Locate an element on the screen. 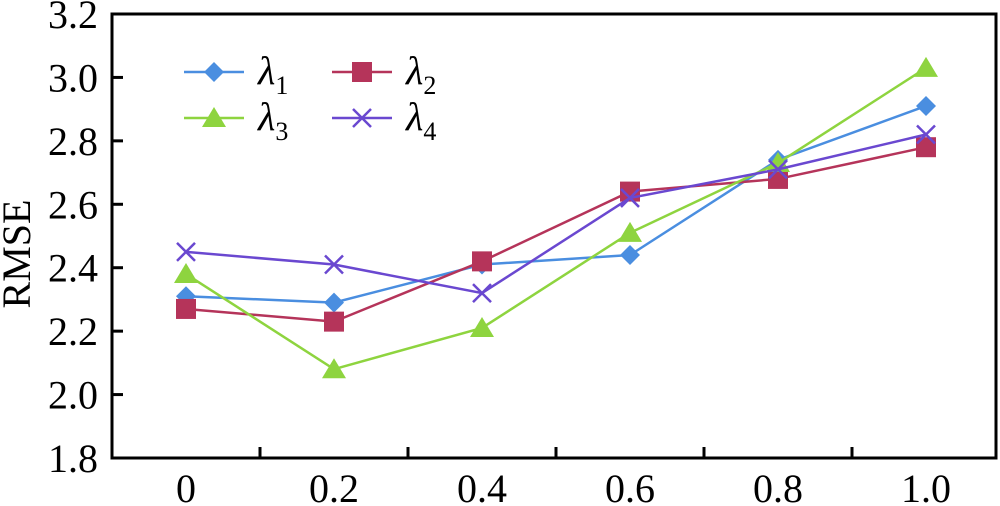 The image size is (1000, 506). x-tick-label: 0.6 is located at coordinates (630, 486).